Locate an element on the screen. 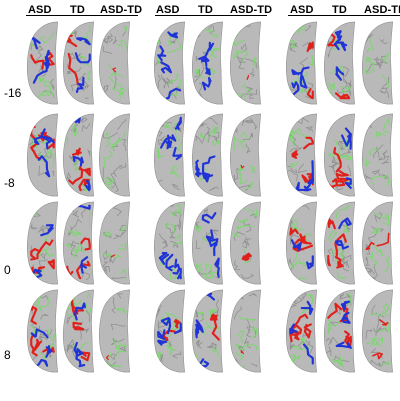  row-label-slice: -16 is located at coordinates (13, 93).